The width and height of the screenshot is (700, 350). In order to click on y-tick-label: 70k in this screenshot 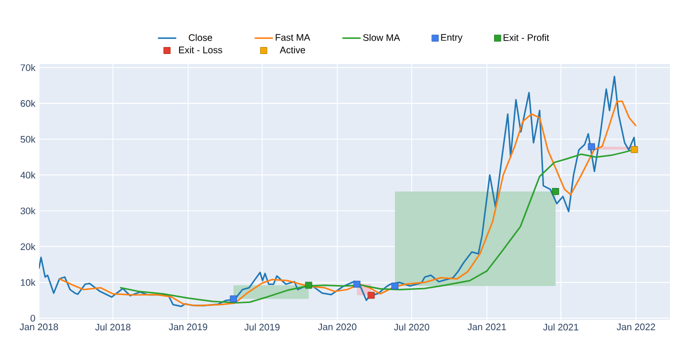, I will do `click(28, 68)`.